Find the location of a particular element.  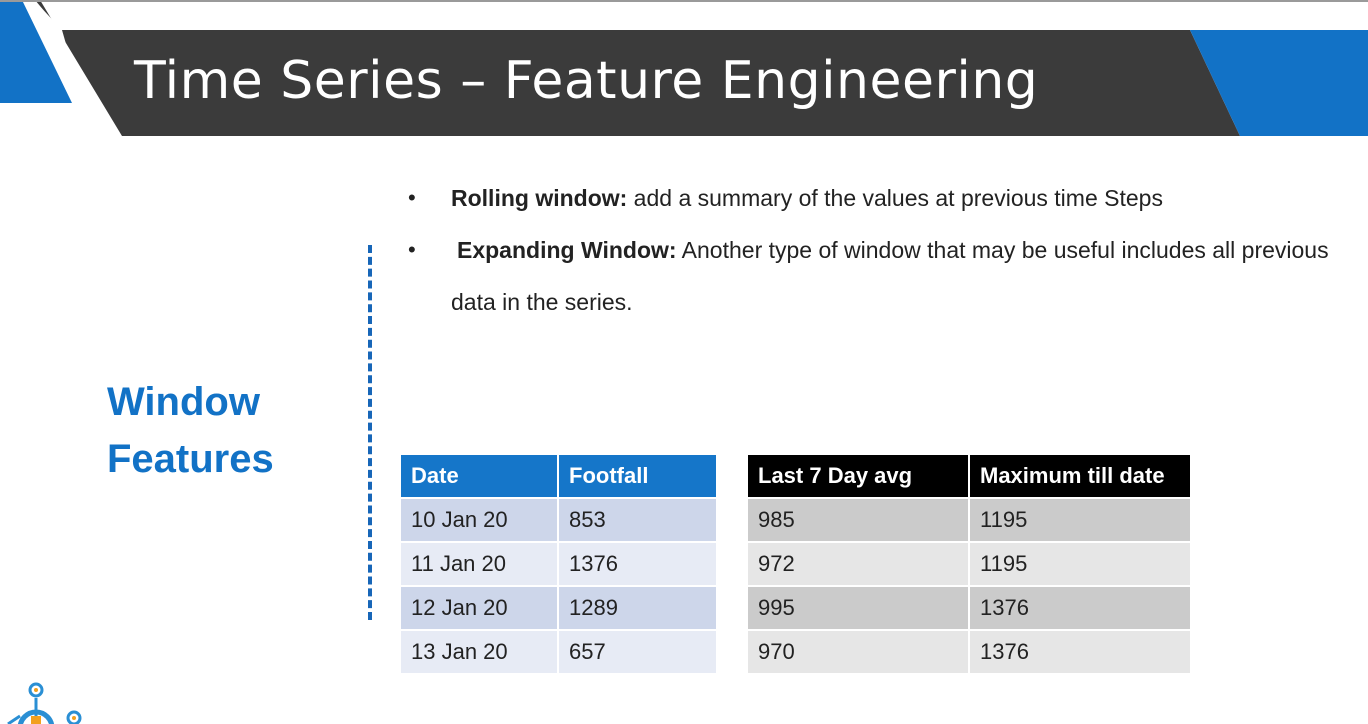

table-header-row: Last 7 Day avg Maximum till date is located at coordinates (969, 476).